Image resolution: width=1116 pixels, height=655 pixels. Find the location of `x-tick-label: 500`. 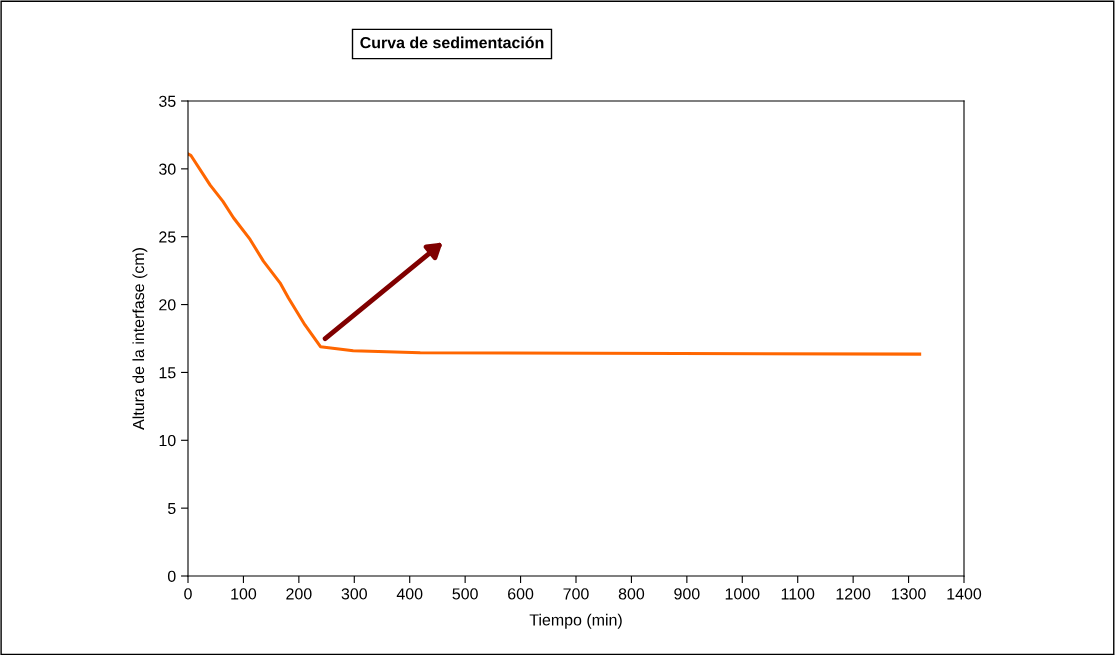

x-tick-label: 500 is located at coordinates (465, 594).